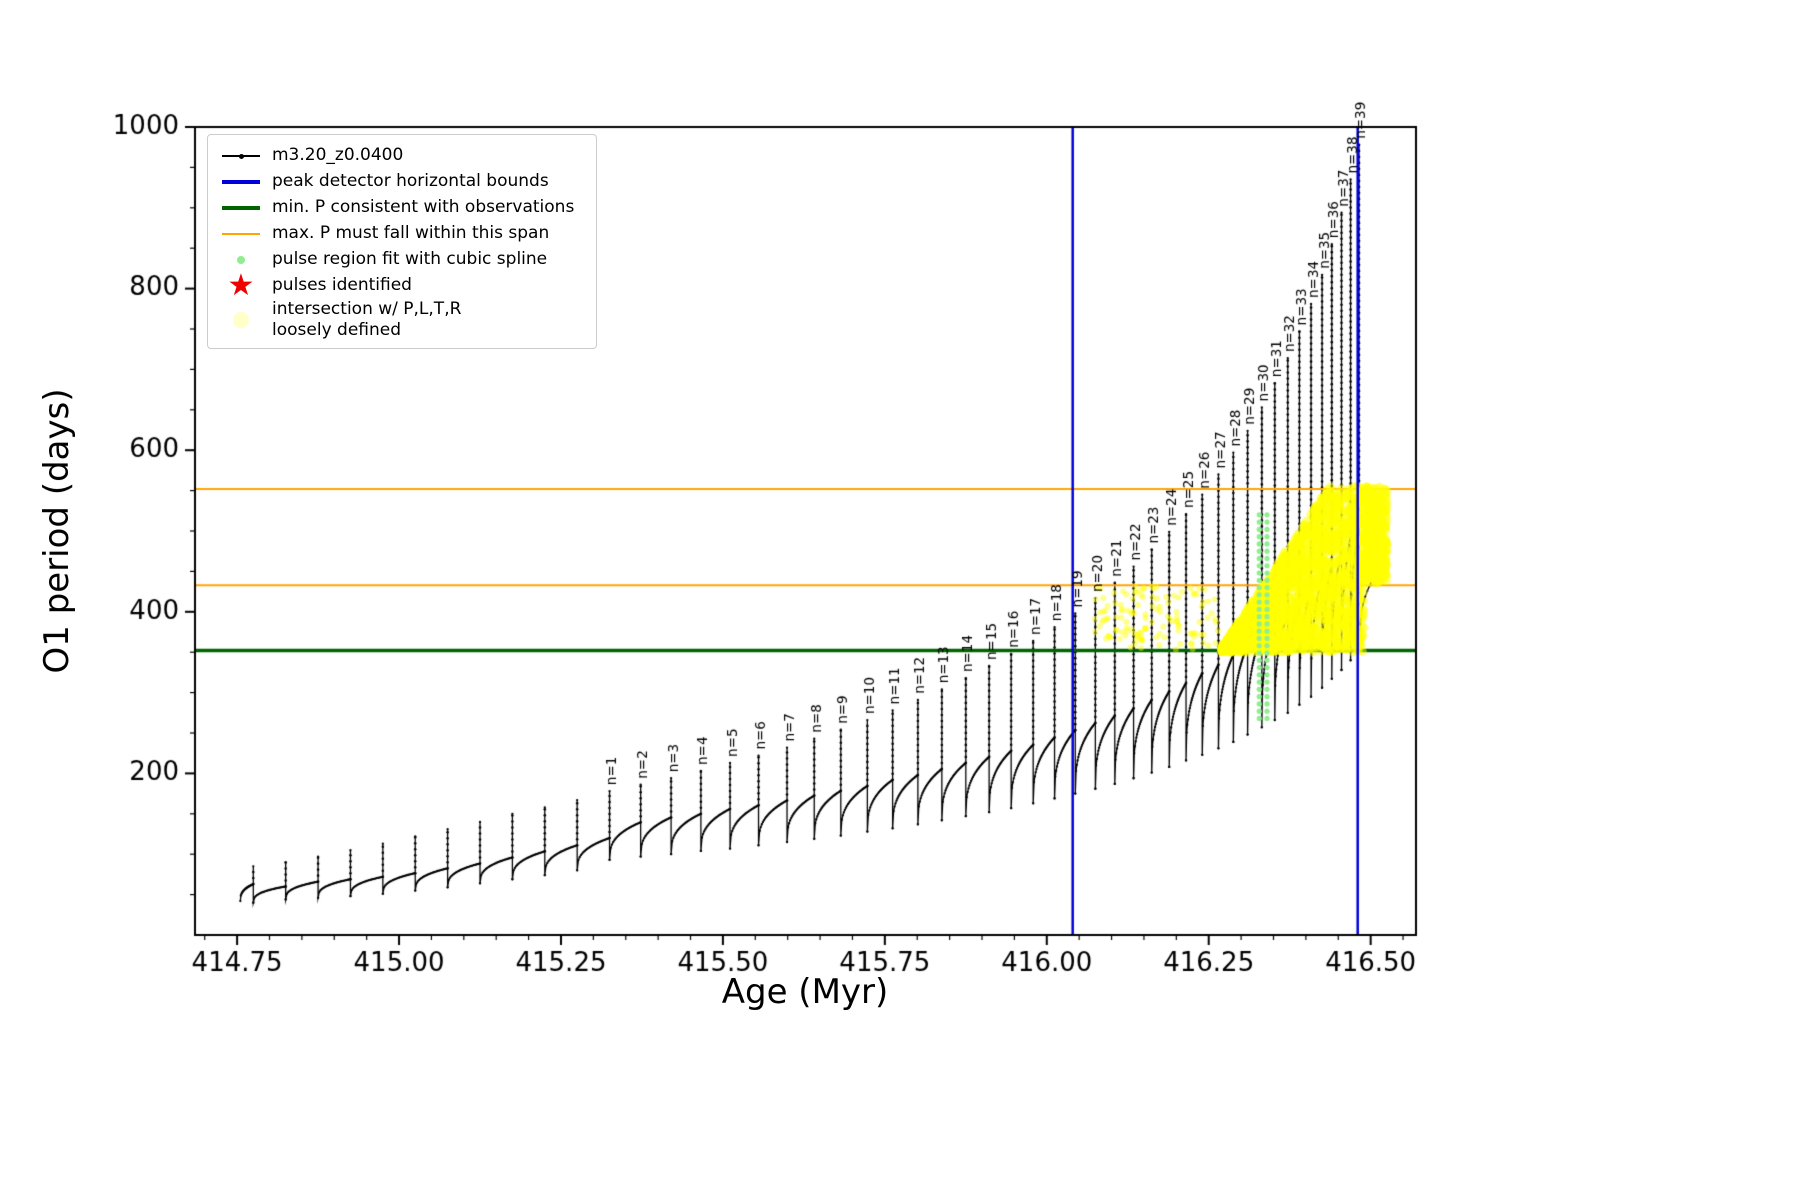 The width and height of the screenshot is (1800, 1200). What do you see at coordinates (411, 233) in the screenshot?
I see `legend-label: max. P must fall within this span` at bounding box center [411, 233].